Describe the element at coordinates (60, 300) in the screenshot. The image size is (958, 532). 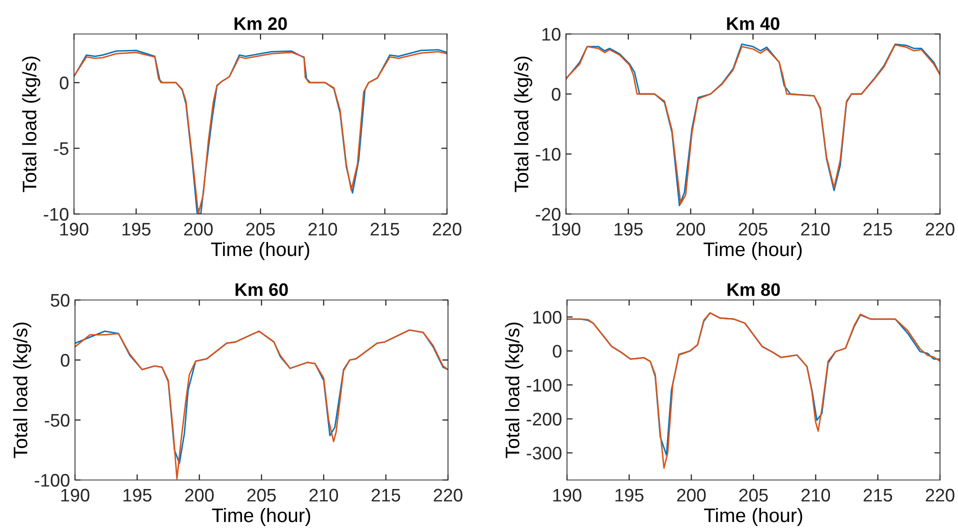
I see `y-tick-label: 50` at that location.